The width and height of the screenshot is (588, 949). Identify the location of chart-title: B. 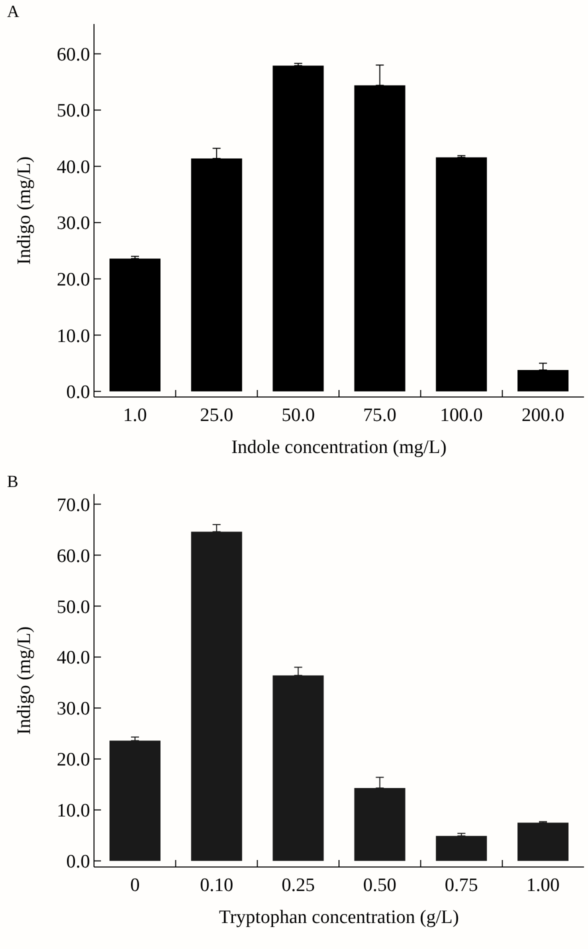
(12, 481).